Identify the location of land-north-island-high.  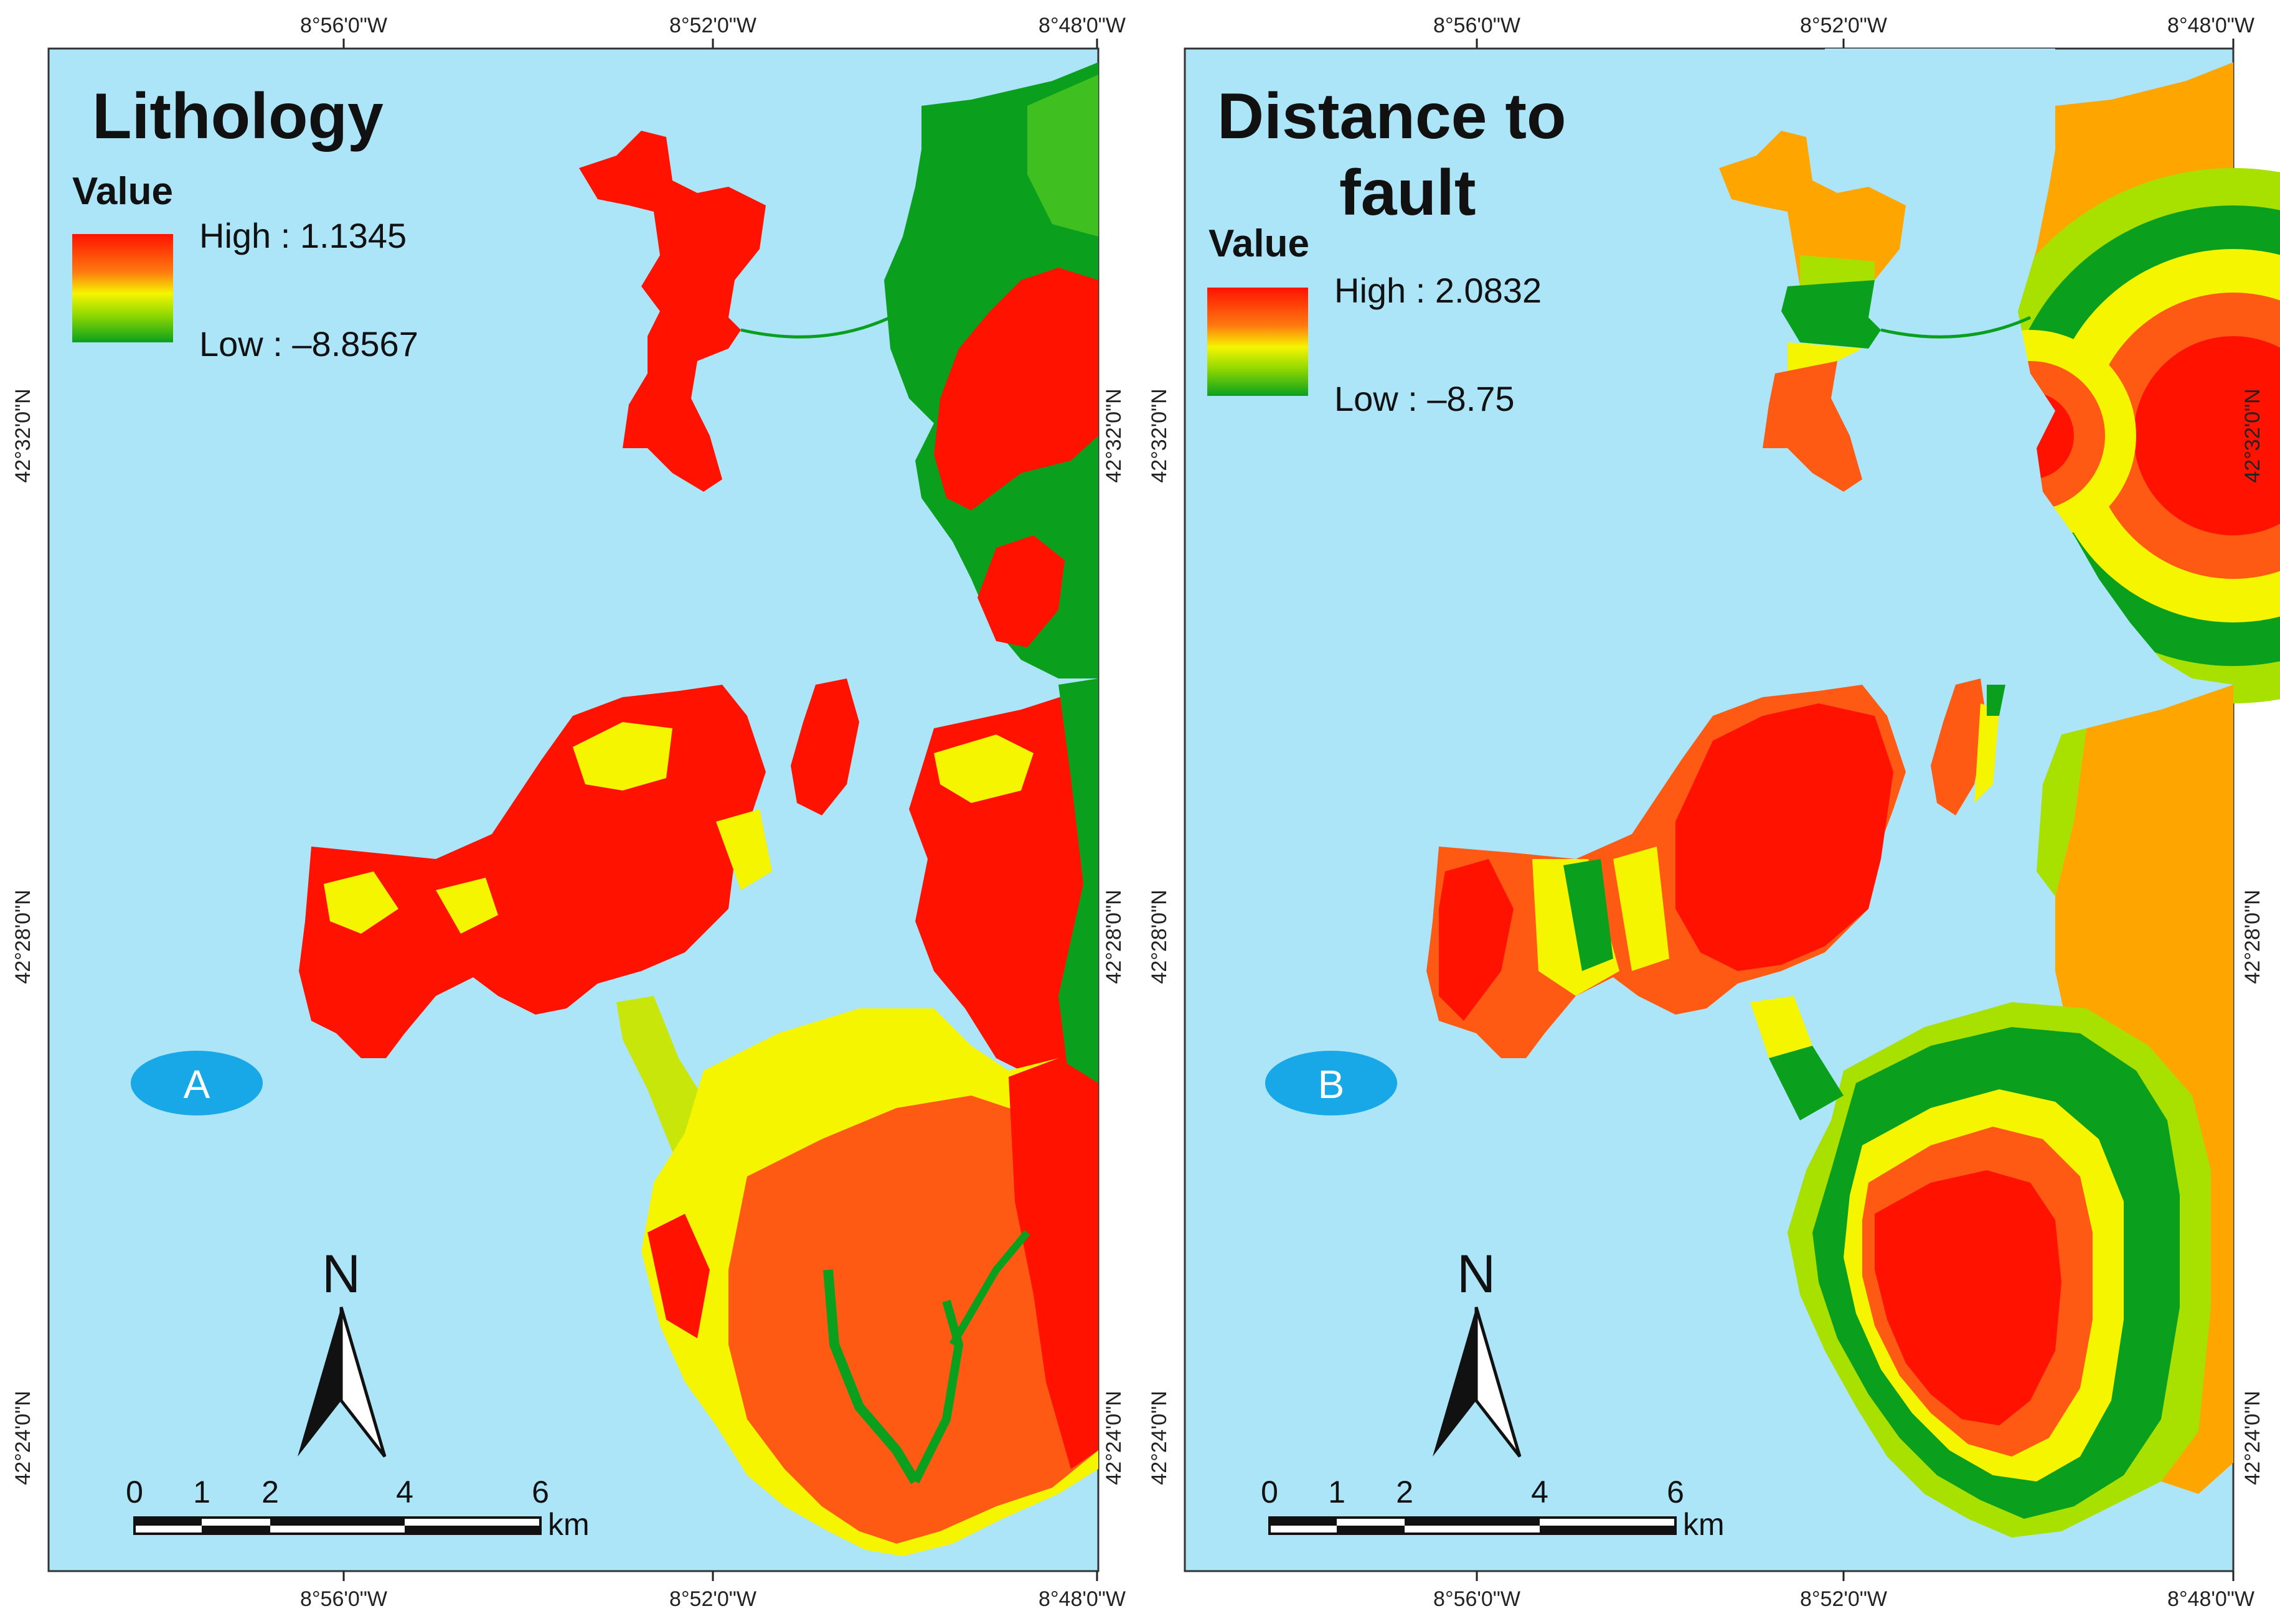
(1812, 426).